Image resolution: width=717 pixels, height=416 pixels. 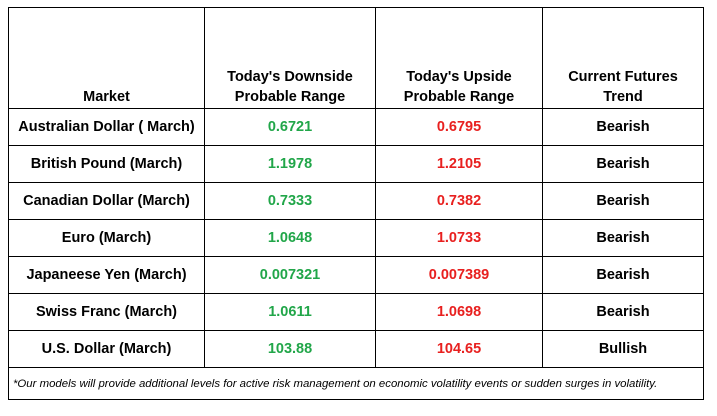 What do you see at coordinates (106, 164) in the screenshot?
I see `cell-market: British Pound (March)` at bounding box center [106, 164].